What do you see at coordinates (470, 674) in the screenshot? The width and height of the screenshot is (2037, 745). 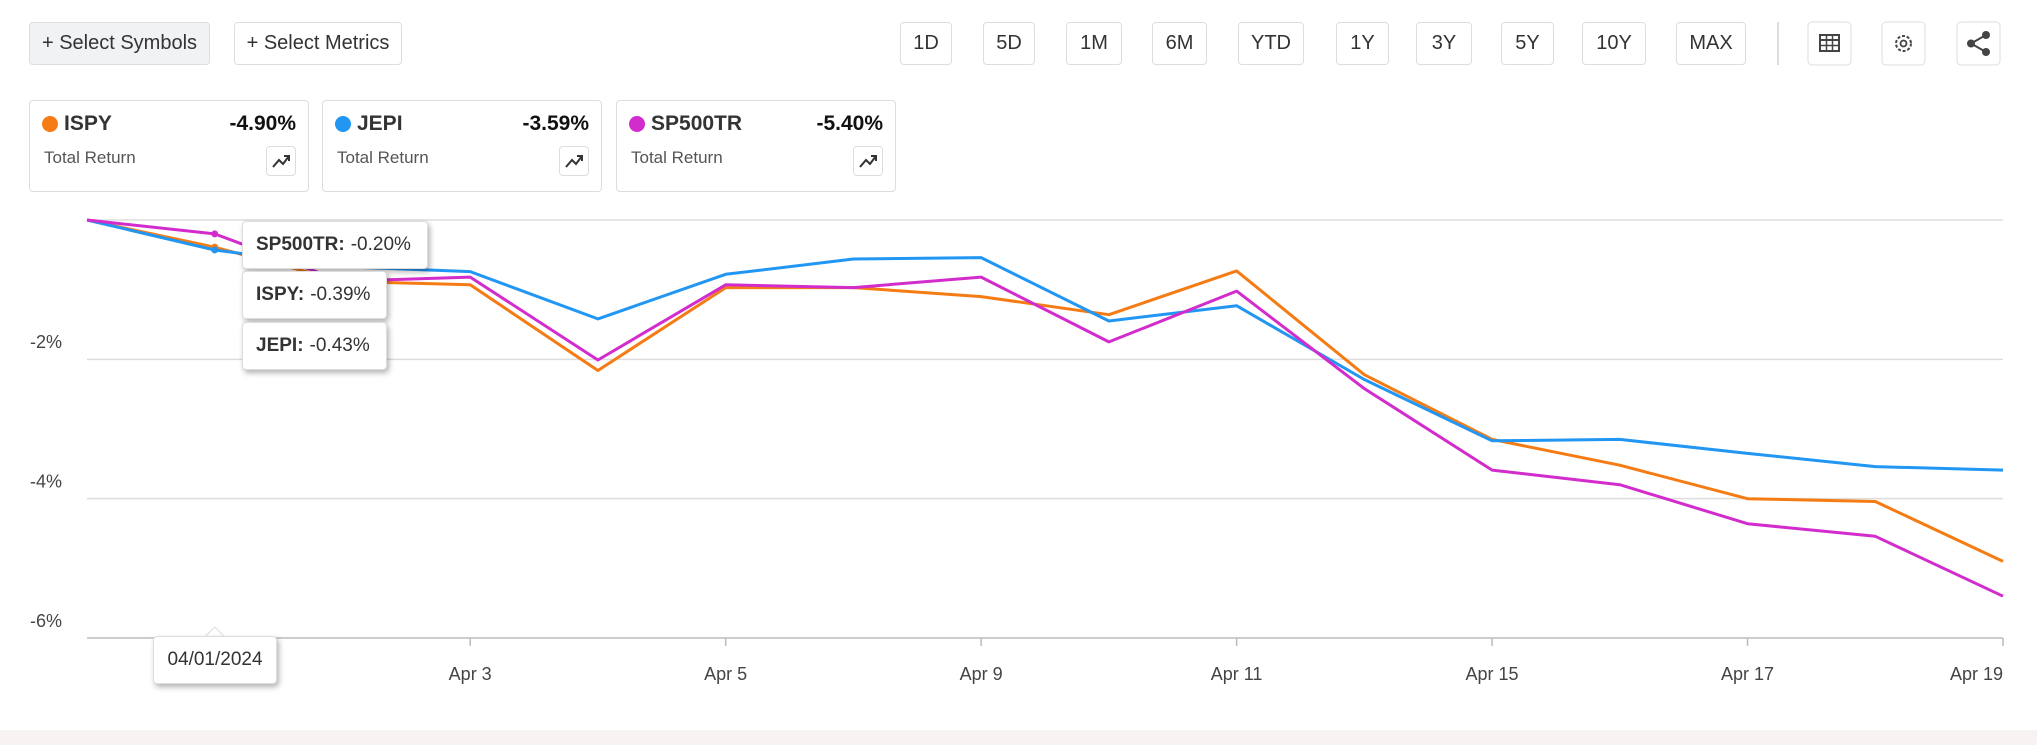 I see `x-tick-label: Apr 3` at bounding box center [470, 674].